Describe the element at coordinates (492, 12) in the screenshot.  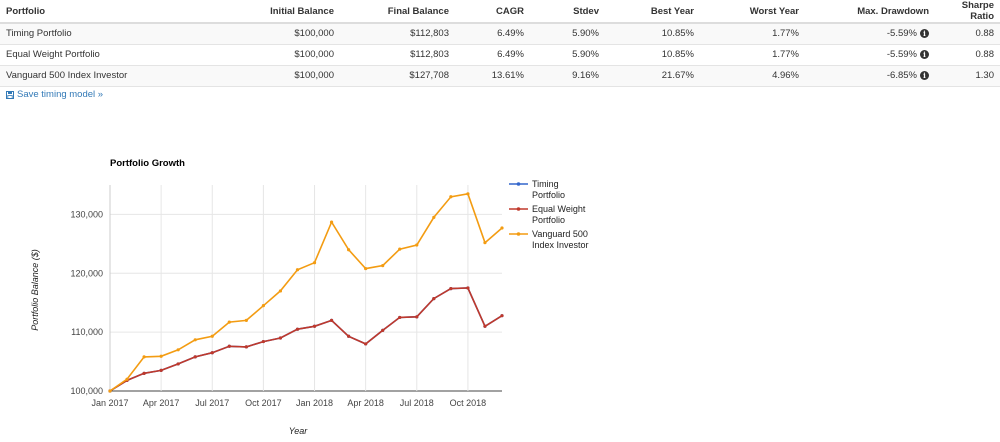
I see `header-cagr: CAGR` at that location.